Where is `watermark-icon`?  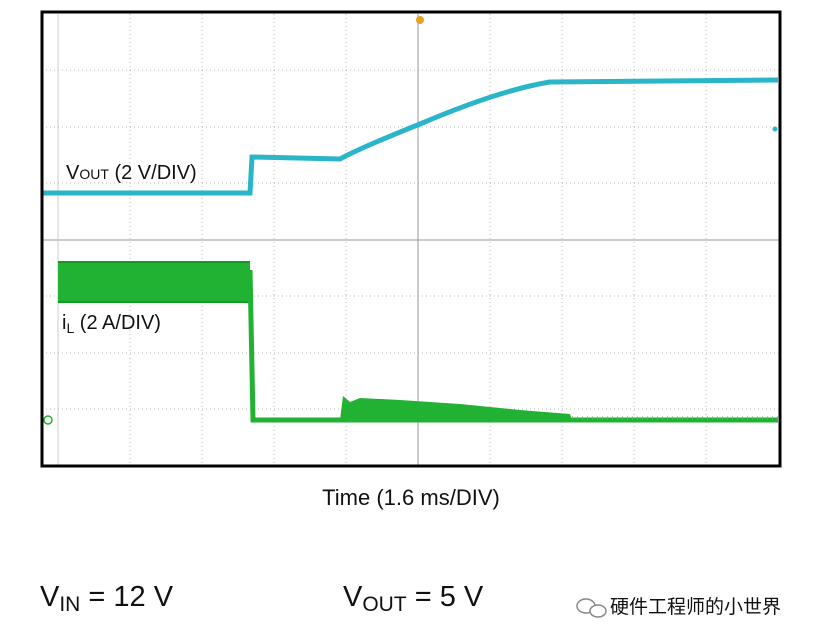 watermark-icon is located at coordinates (591, 608).